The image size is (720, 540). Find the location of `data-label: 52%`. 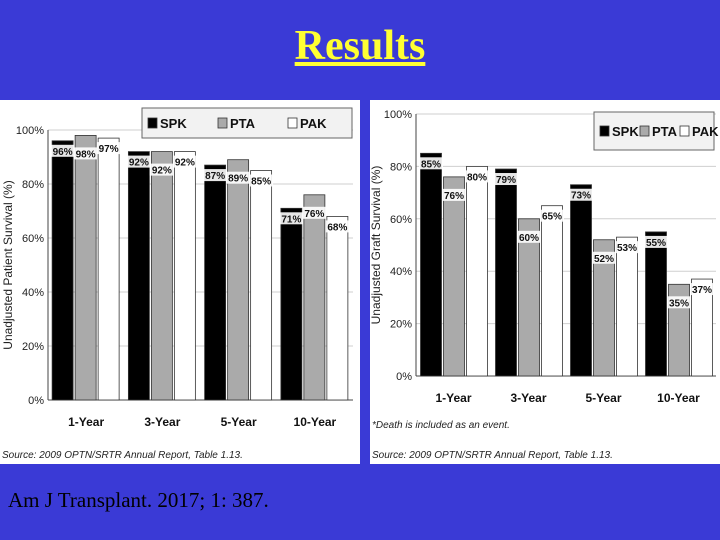

data-label: 52% is located at coordinates (604, 259).